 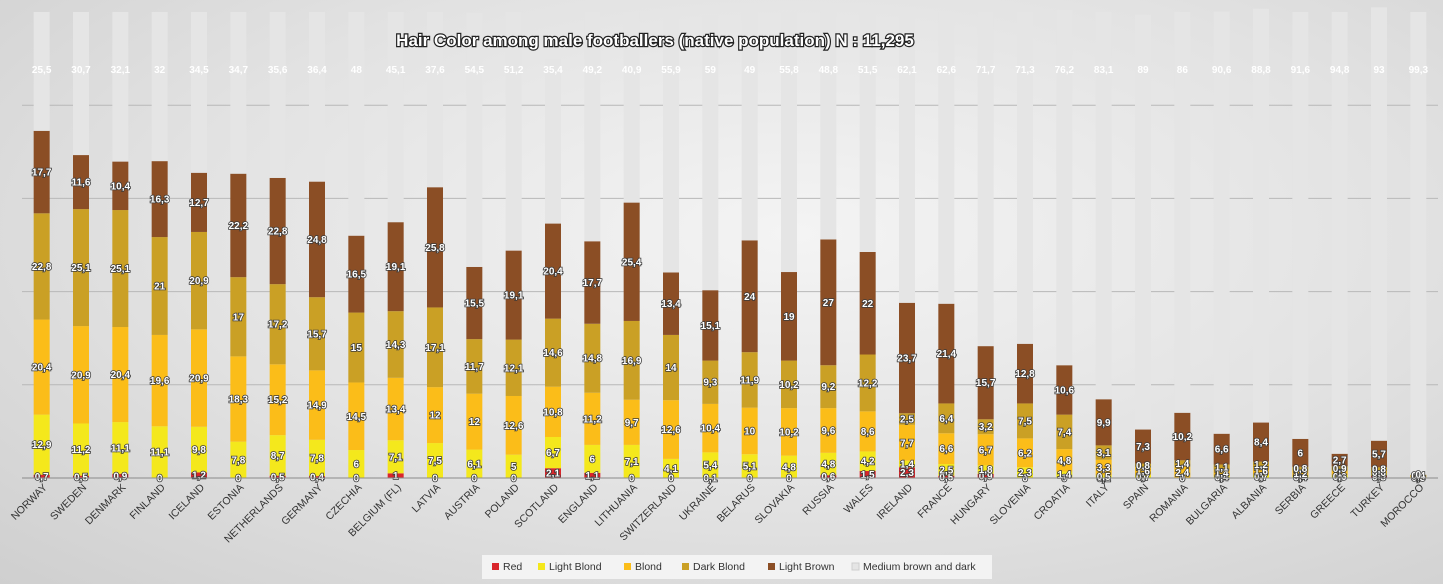 I want to click on data-label: 0,6, so click(x=1379, y=473).